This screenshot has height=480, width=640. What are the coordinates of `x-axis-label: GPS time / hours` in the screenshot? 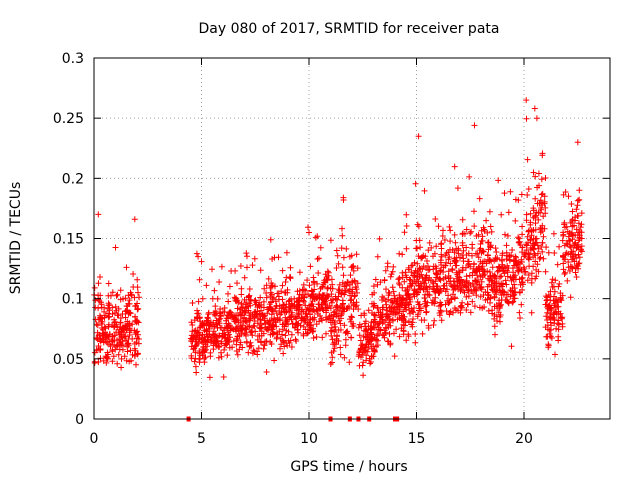 It's located at (348, 467).